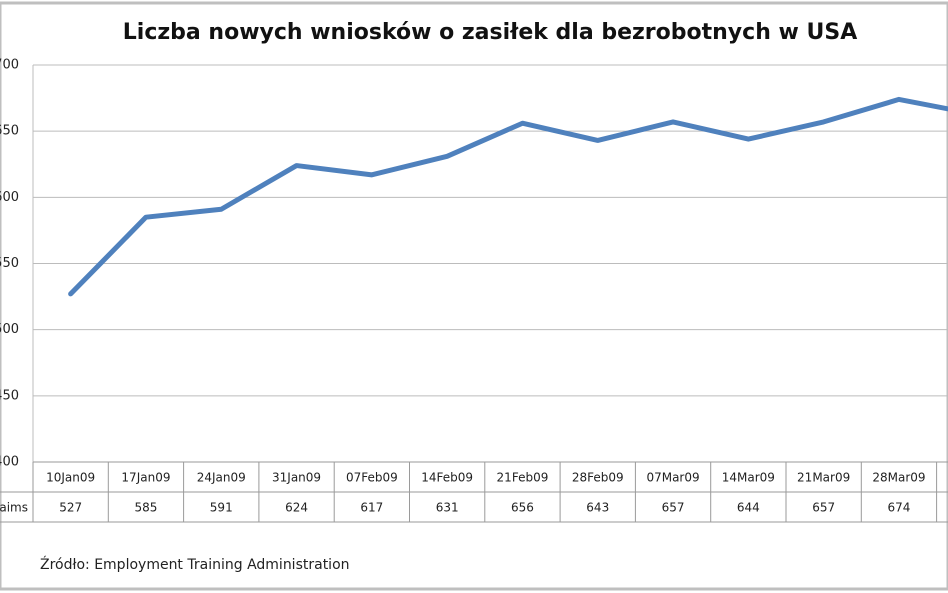  What do you see at coordinates (523, 478) in the screenshot?
I see `x-tick-label: 21Feb09` at bounding box center [523, 478].